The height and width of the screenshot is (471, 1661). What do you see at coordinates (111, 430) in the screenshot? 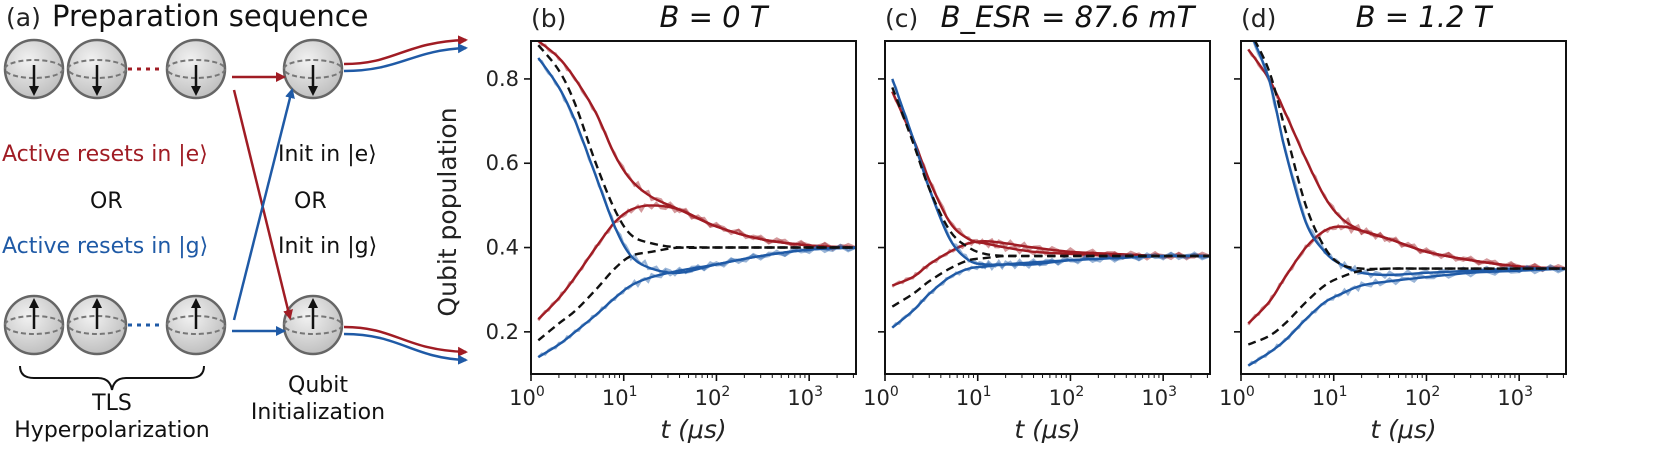
I see `hyperpolarization-label: Hyperpolarization` at bounding box center [111, 430].